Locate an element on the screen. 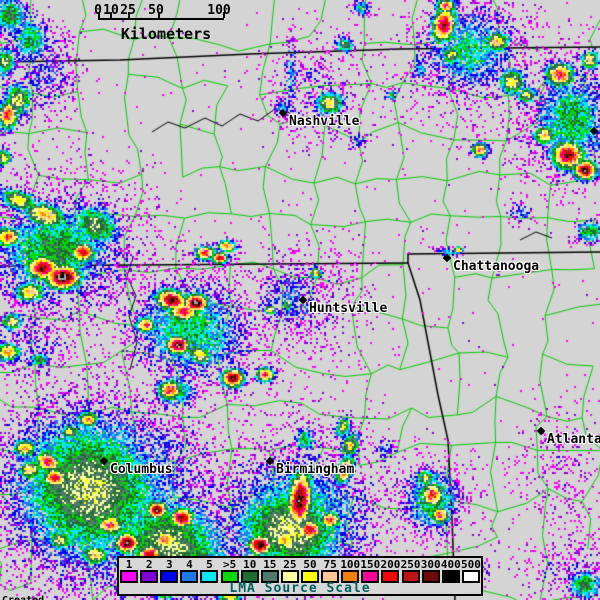 The image size is (600, 600). scale-number: 50 is located at coordinates (156, 10).